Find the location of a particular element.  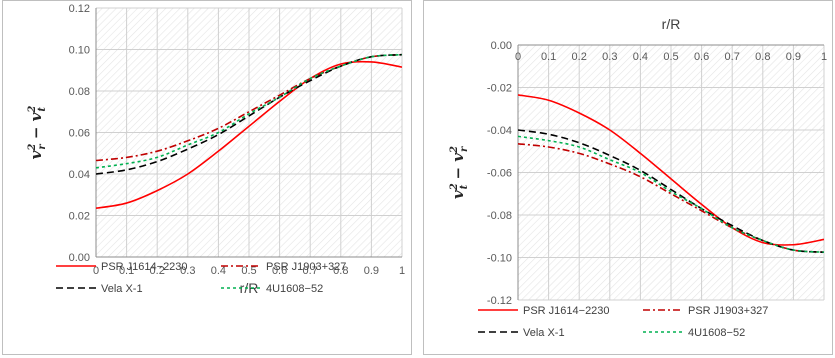

y-tick-label: 0.04 is located at coordinates (79, 175).